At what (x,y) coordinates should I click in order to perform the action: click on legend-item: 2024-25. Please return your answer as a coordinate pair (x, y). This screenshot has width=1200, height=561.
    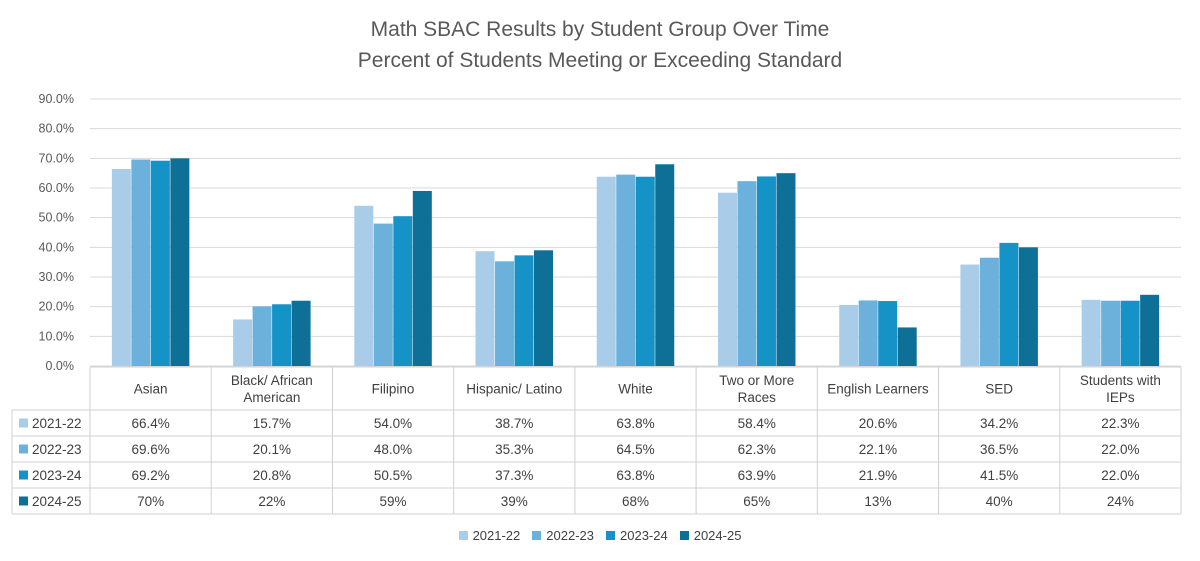
    Looking at the image, I should click on (710, 535).